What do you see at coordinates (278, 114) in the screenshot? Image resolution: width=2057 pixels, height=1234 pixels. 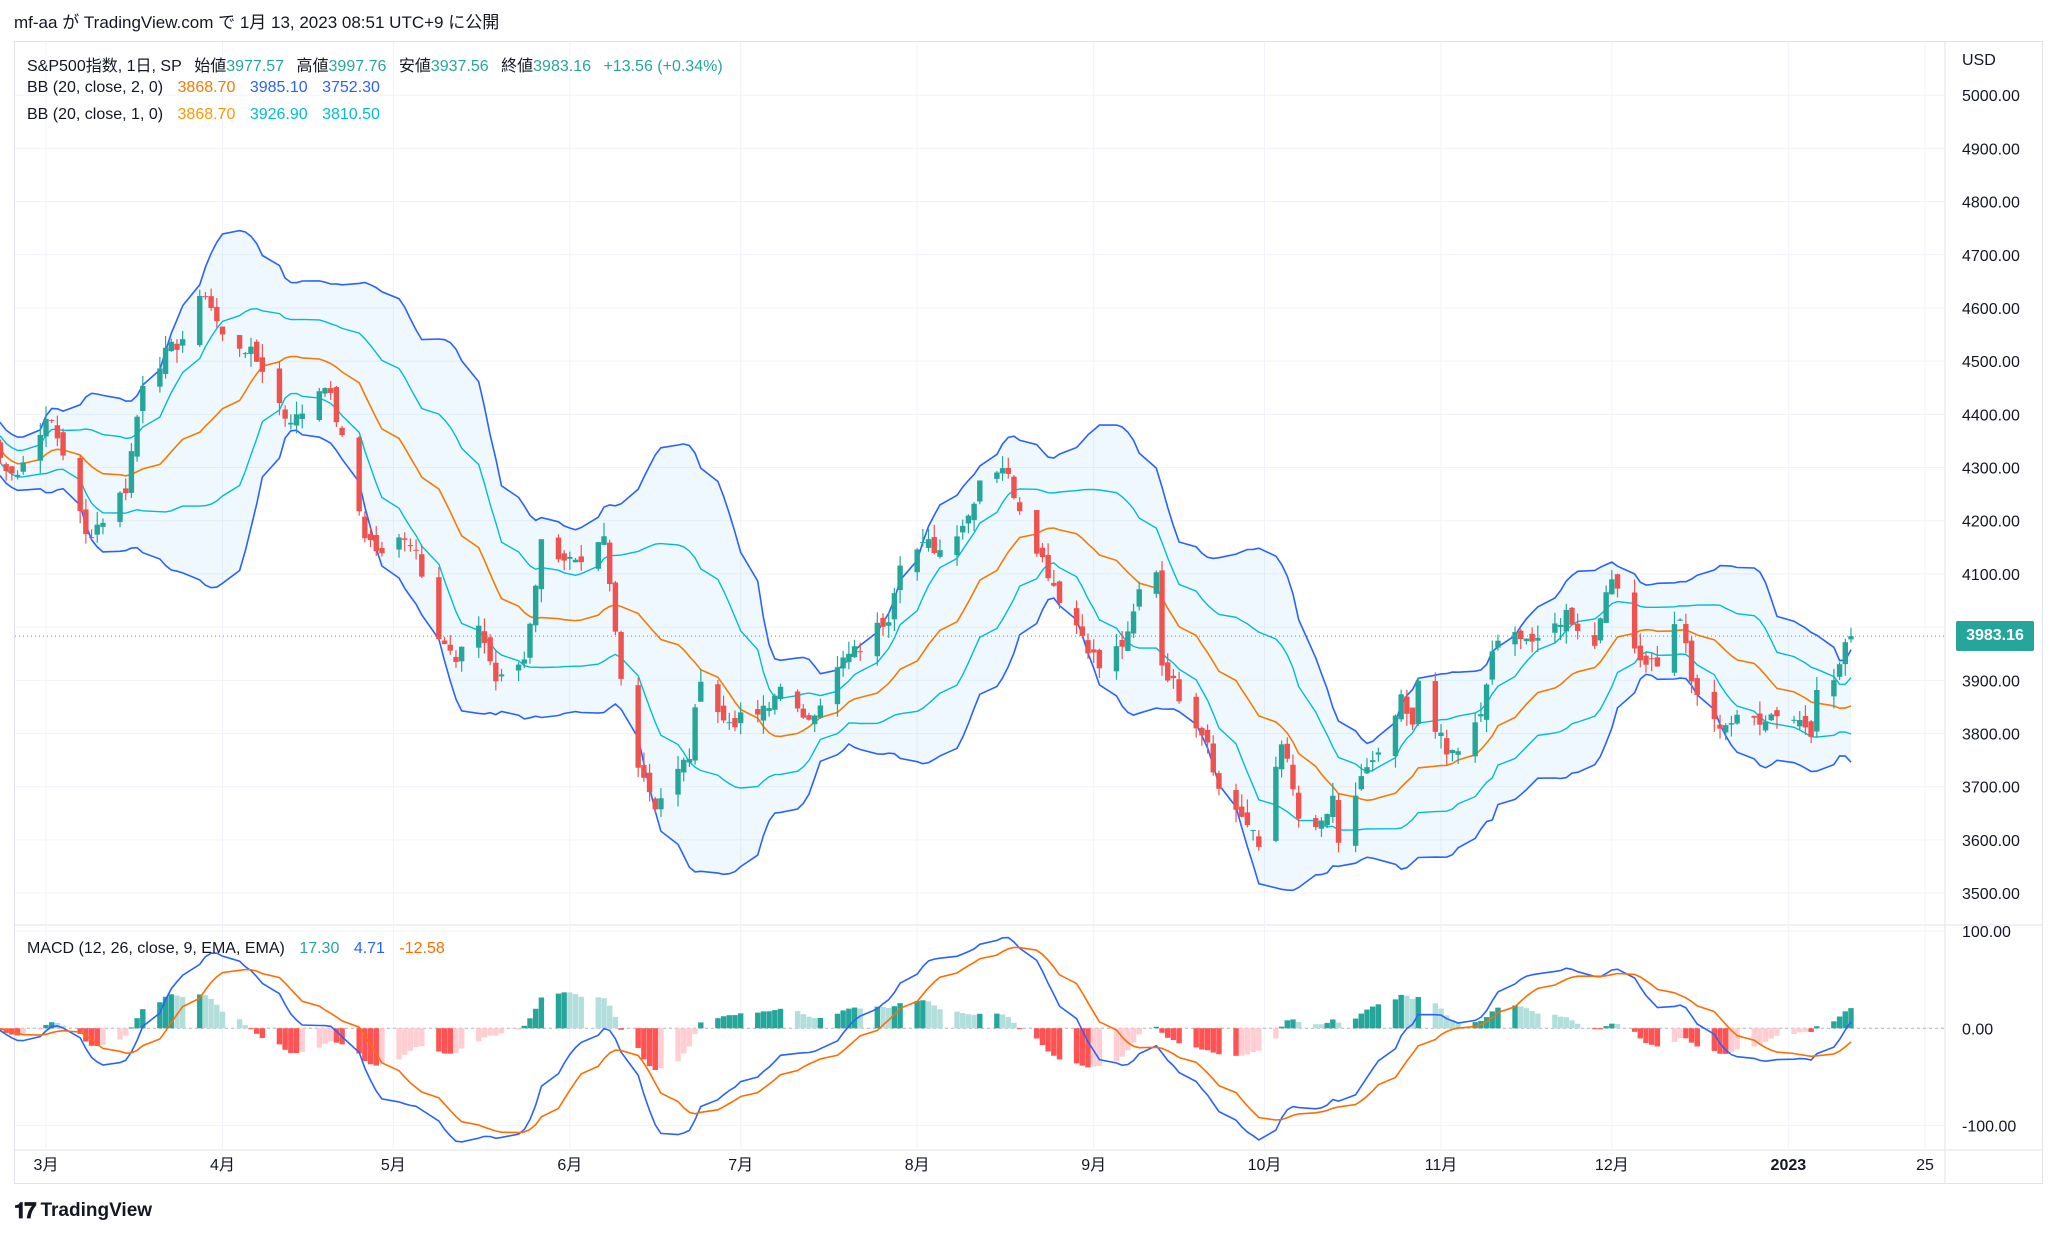 I see `bb1-upper: 3926.90` at bounding box center [278, 114].